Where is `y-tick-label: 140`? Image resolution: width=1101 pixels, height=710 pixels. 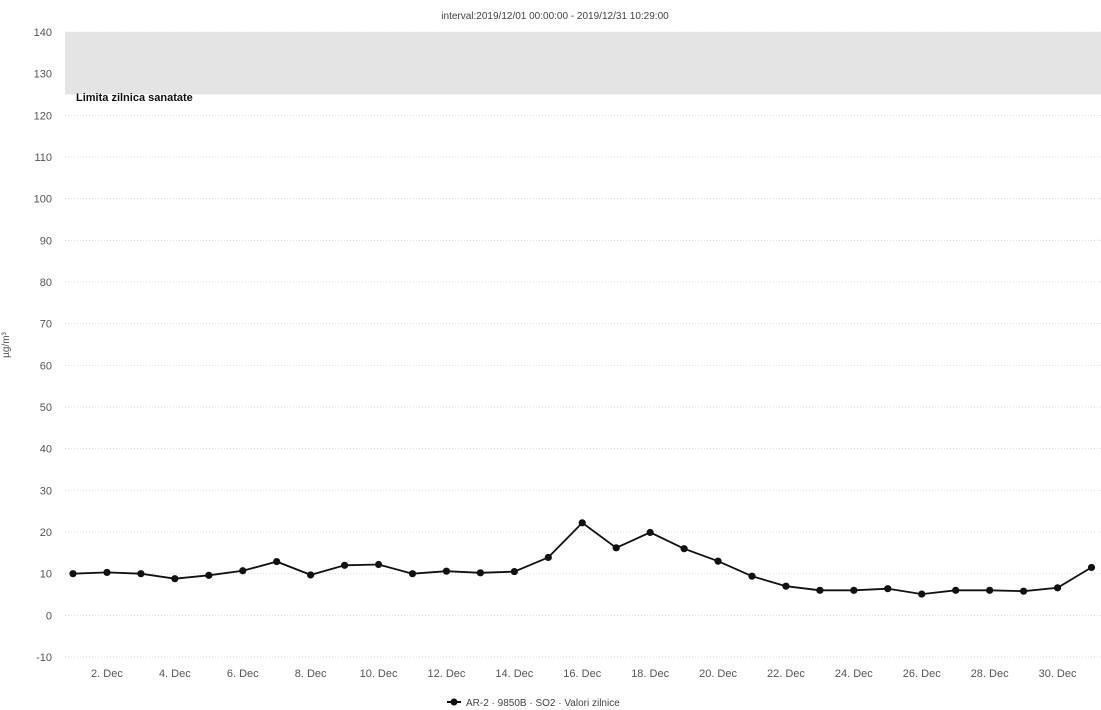 y-tick-label: 140 is located at coordinates (43, 33).